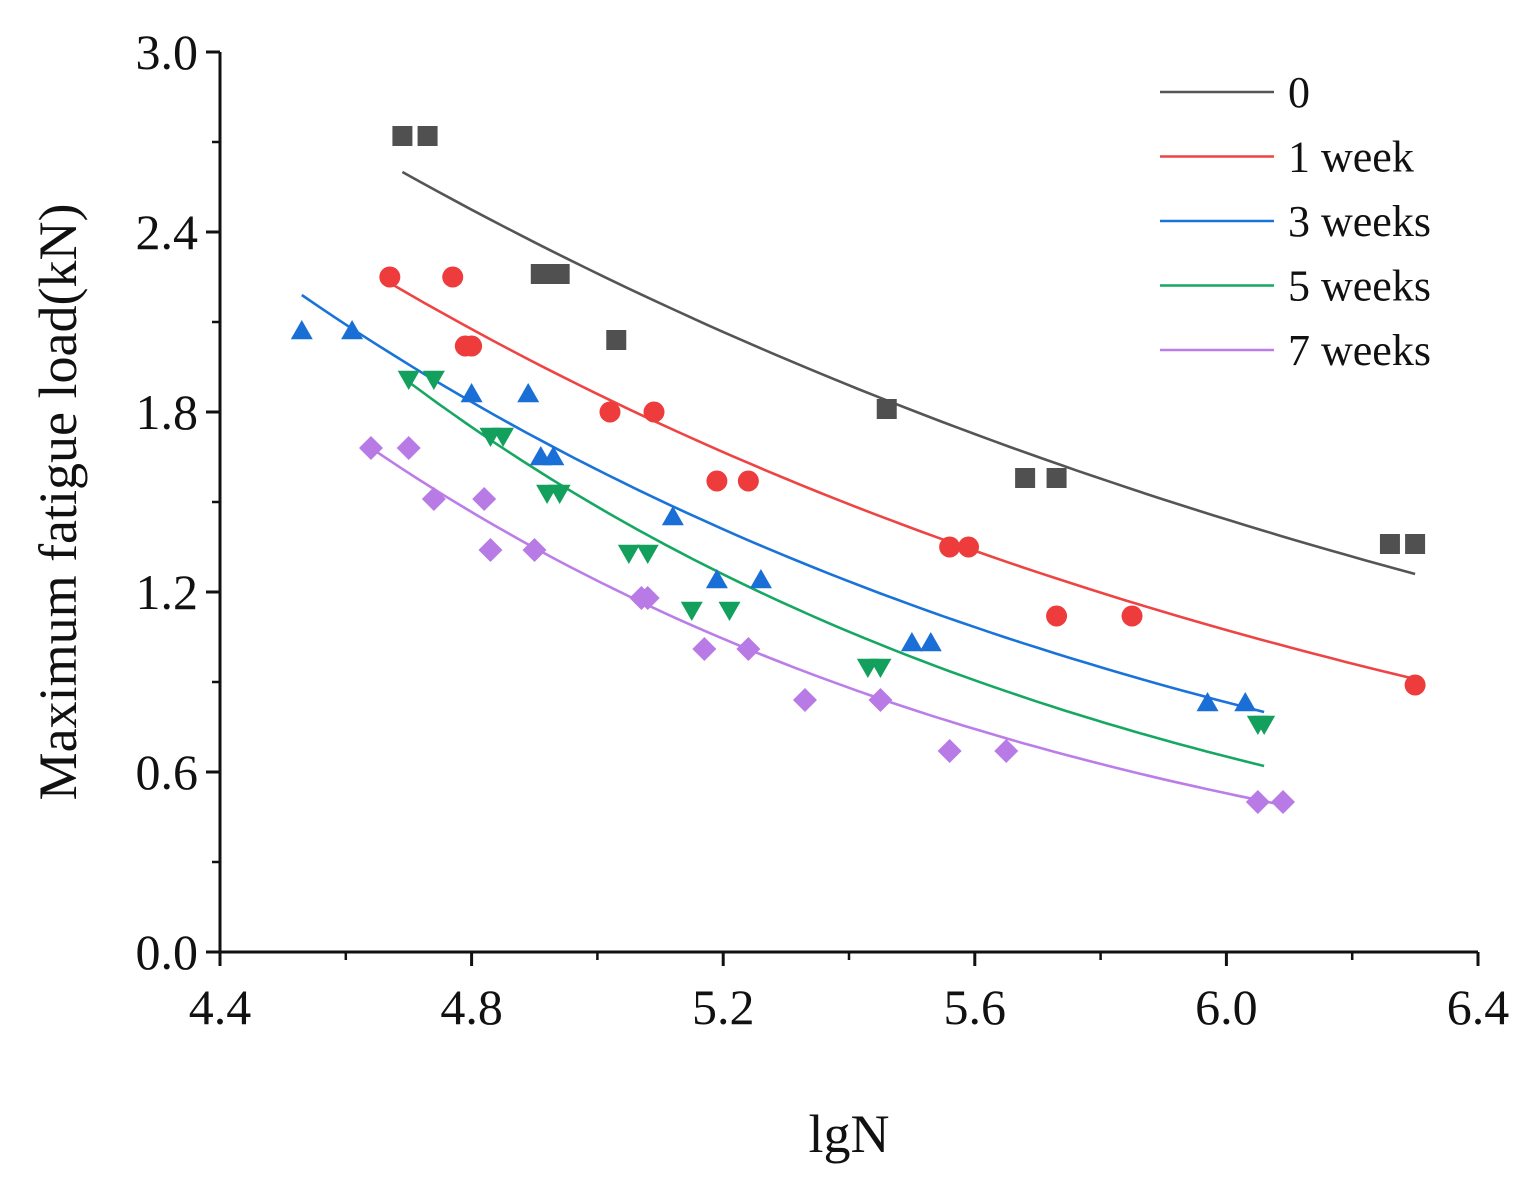 The image size is (1532, 1188). I want to click on x-tick-label: 6.0, so click(1226, 1007).